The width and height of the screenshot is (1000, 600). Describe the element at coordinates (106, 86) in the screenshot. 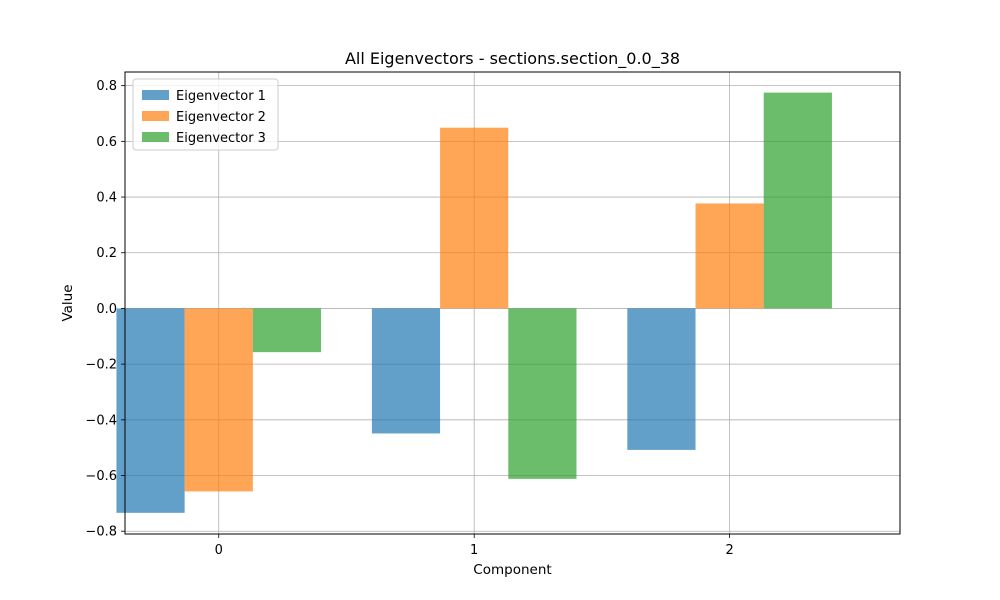

I see `y-tick-label: 0.8` at that location.